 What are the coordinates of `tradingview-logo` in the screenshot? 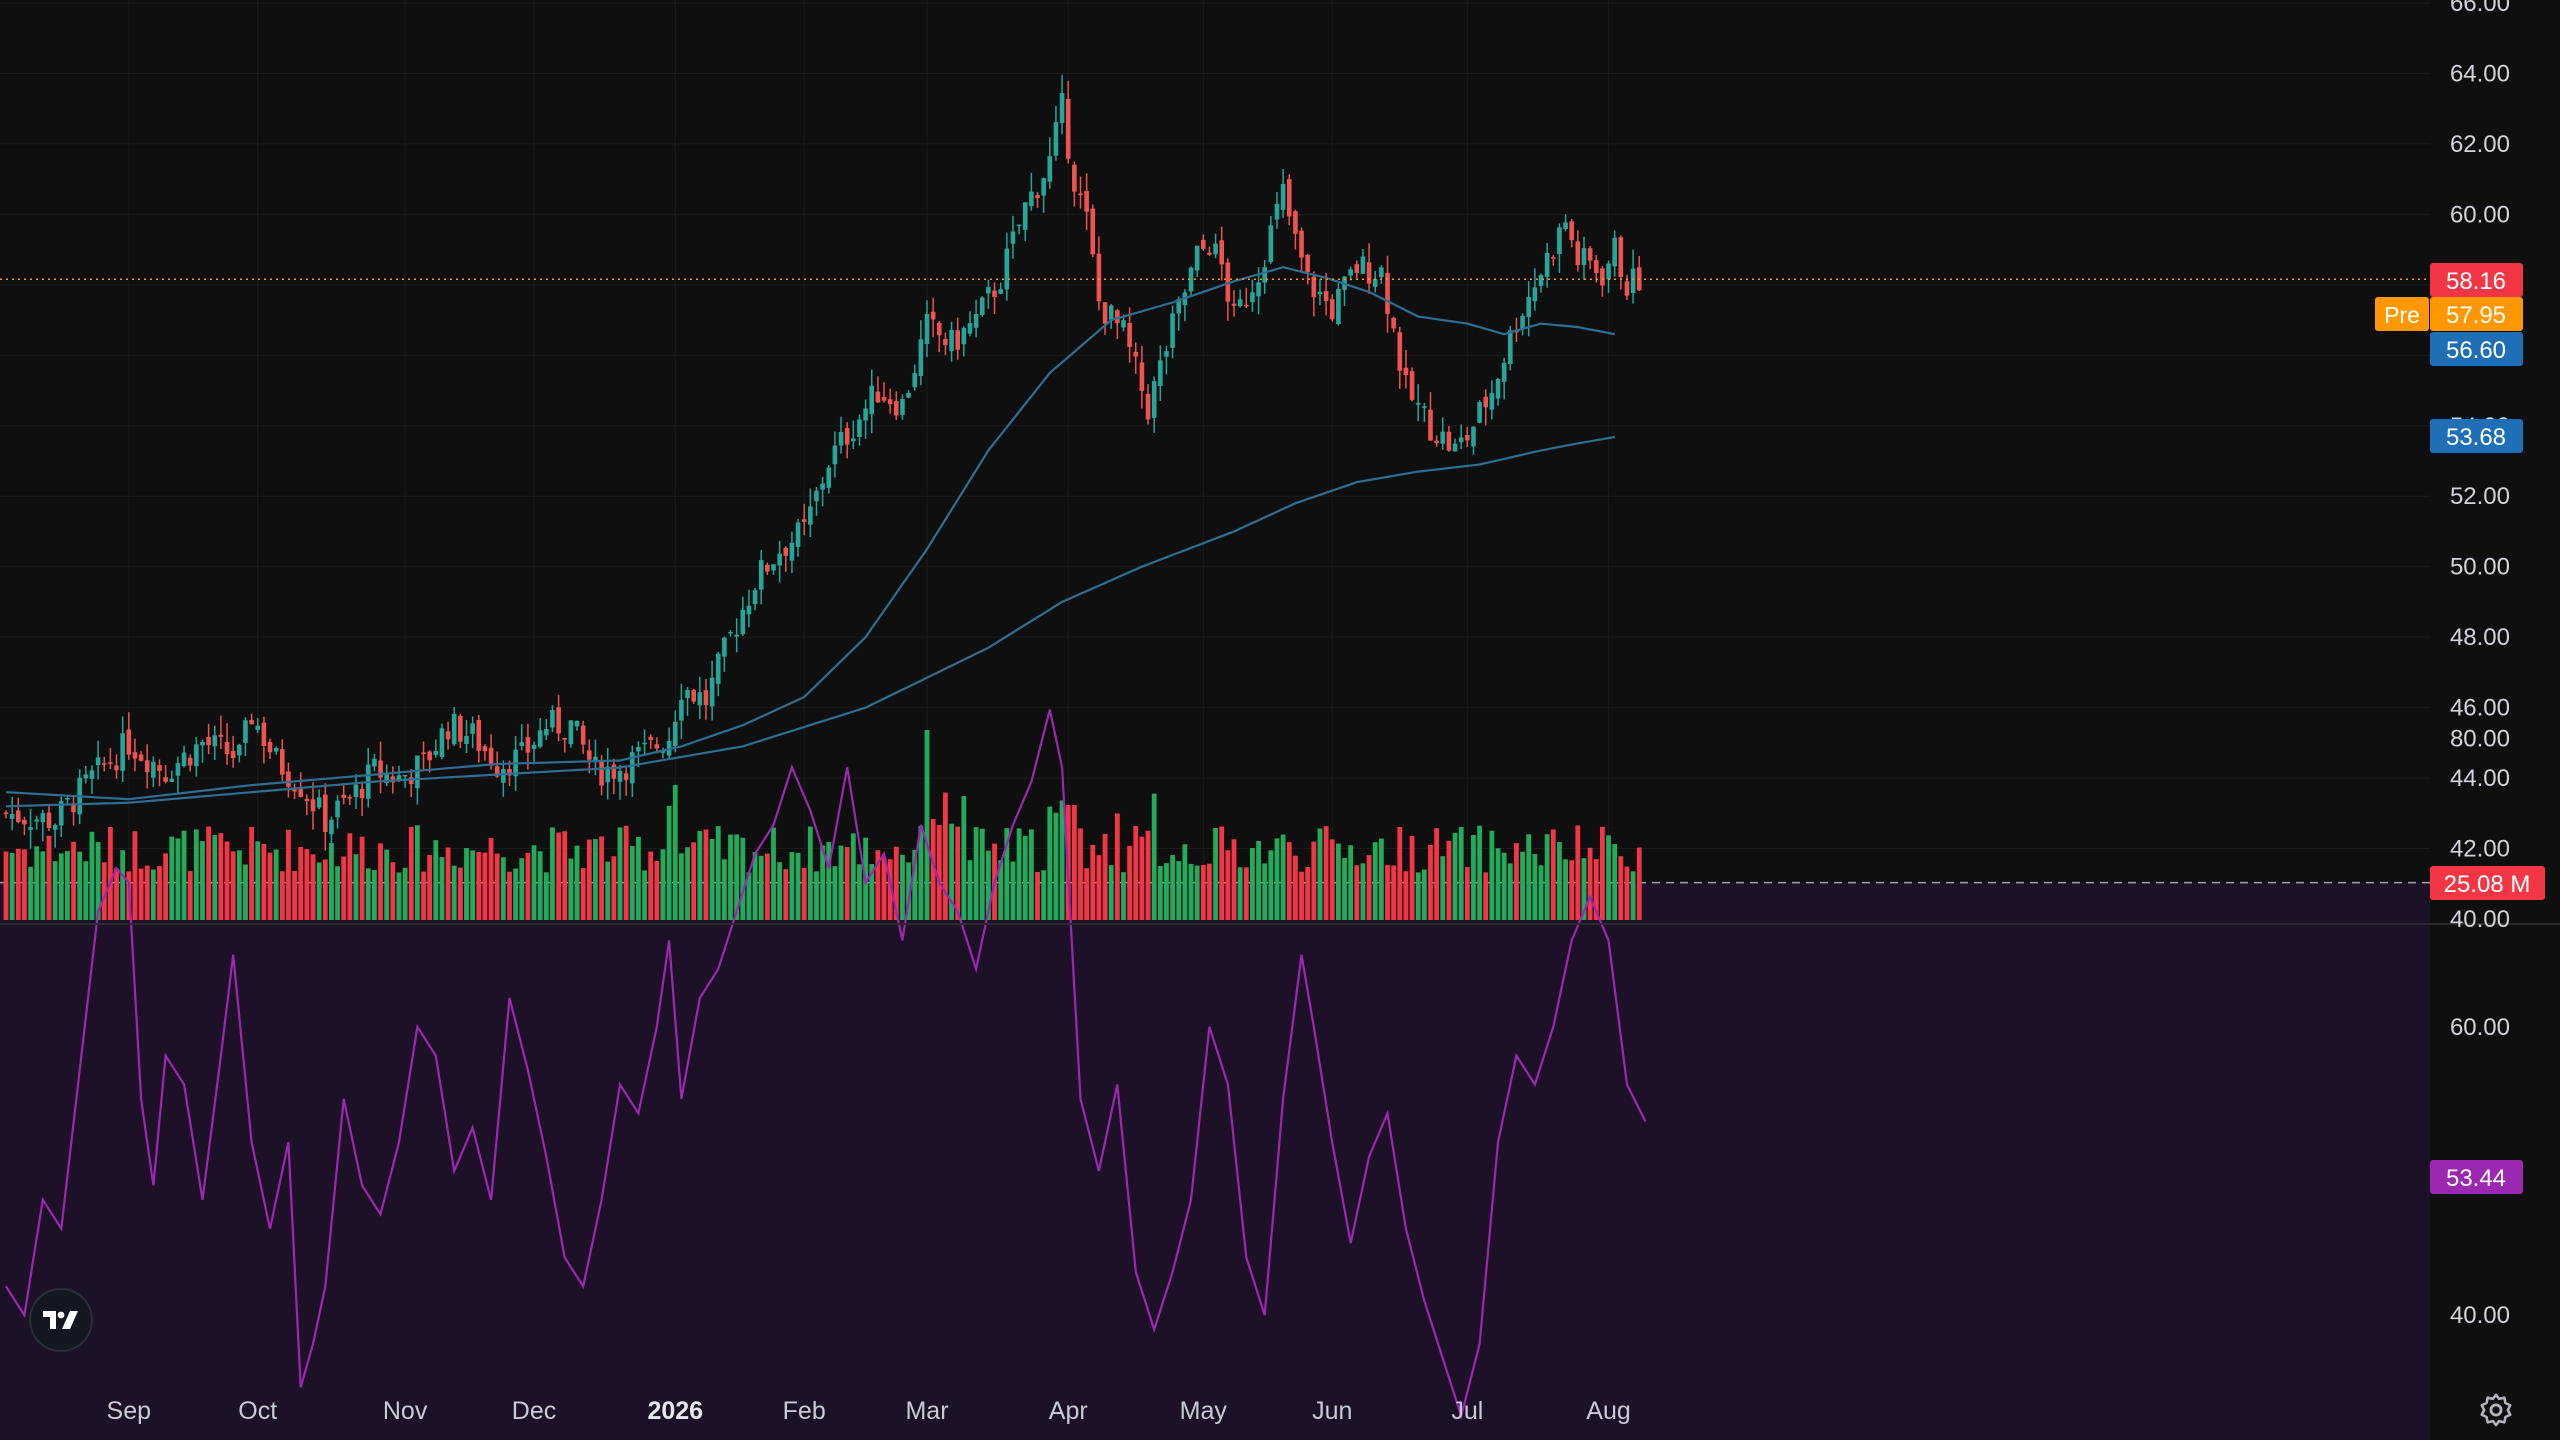 It's located at (61, 1320).